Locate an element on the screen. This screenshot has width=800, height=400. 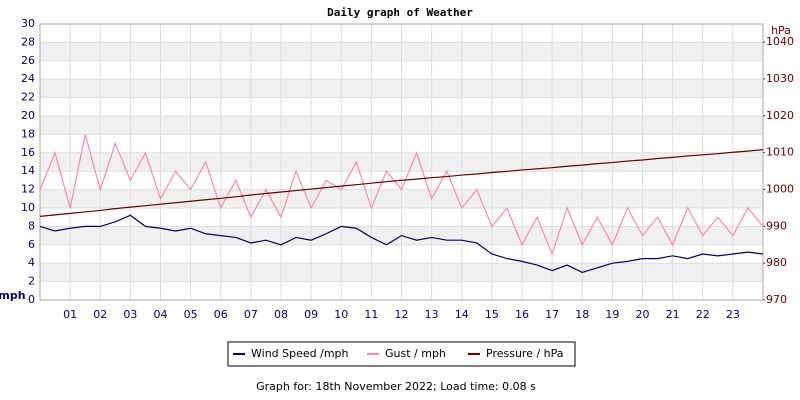
series-line is located at coordinates (401, 244).